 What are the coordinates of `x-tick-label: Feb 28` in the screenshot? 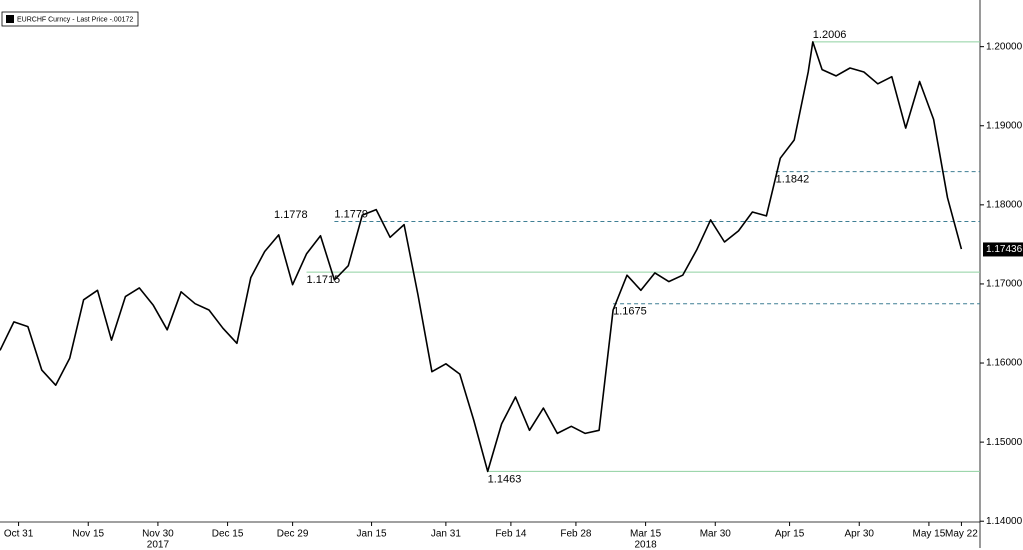 It's located at (576, 534).